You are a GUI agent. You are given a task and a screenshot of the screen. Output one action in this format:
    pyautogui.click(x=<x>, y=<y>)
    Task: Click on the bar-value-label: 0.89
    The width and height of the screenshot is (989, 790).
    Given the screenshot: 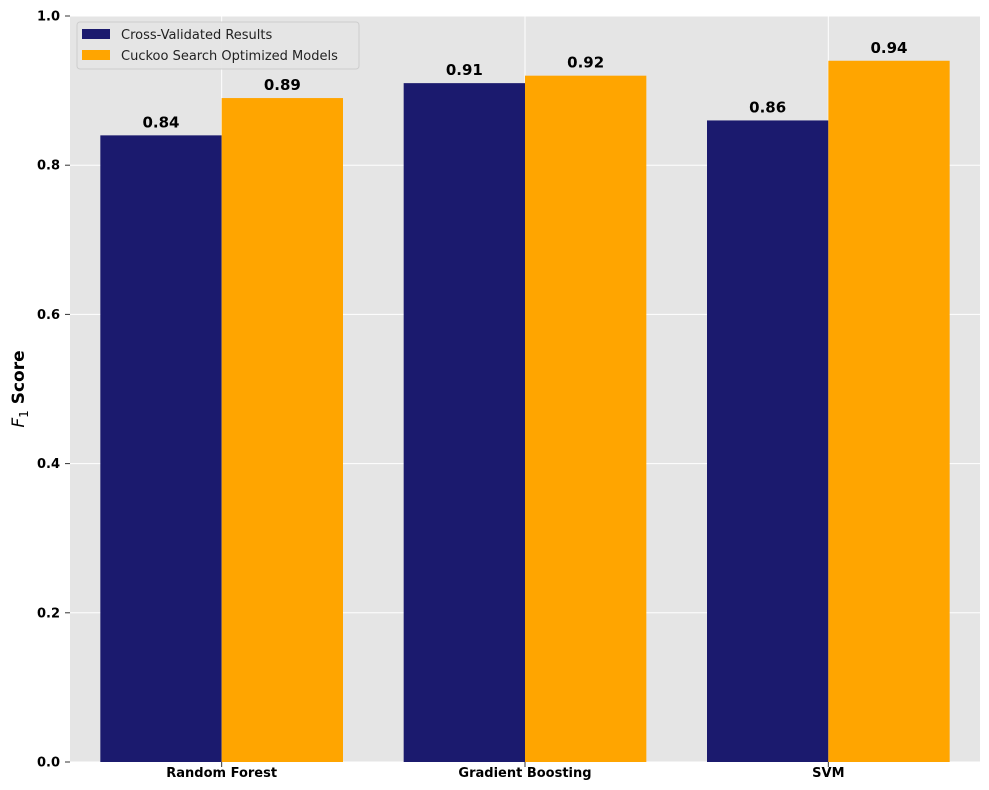 What is the action you would take?
    pyautogui.click(x=282, y=85)
    